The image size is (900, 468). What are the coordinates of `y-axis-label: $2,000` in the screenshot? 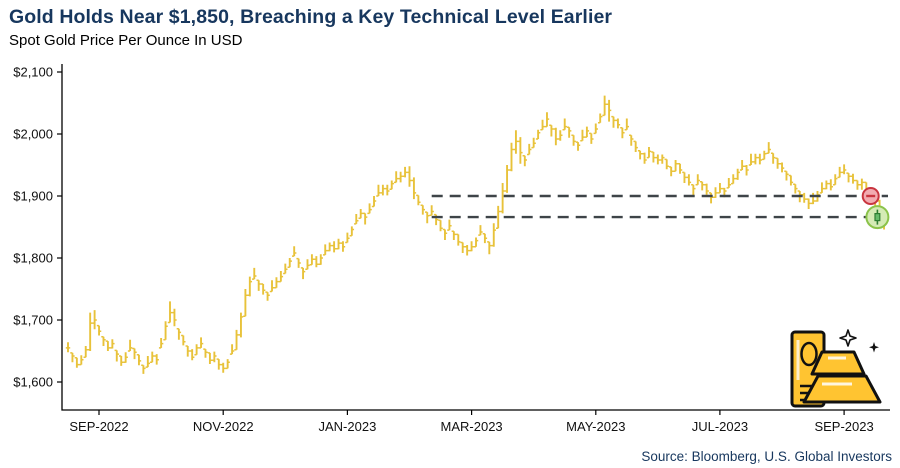 It's located at (33, 134).